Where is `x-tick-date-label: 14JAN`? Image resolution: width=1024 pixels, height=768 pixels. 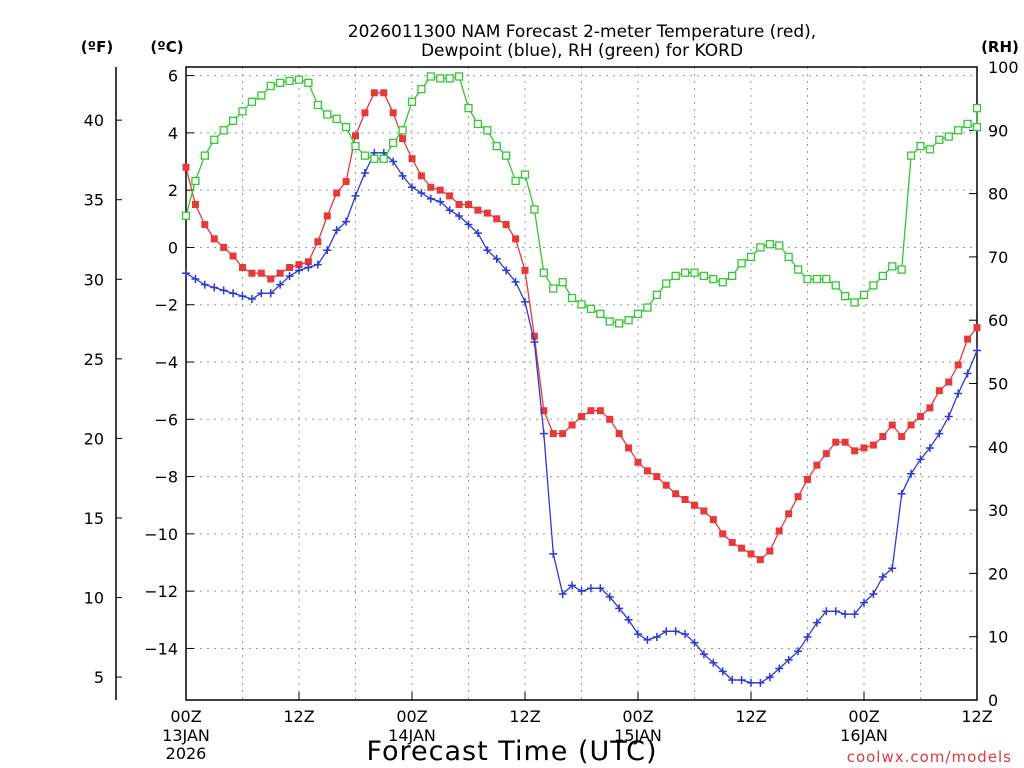 x-tick-date-label: 14JAN is located at coordinates (412, 735).